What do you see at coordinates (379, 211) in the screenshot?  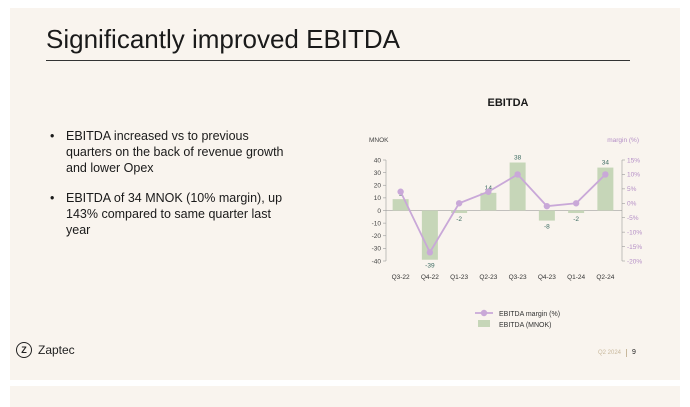 I see `y-tick-label: 0` at bounding box center [379, 211].